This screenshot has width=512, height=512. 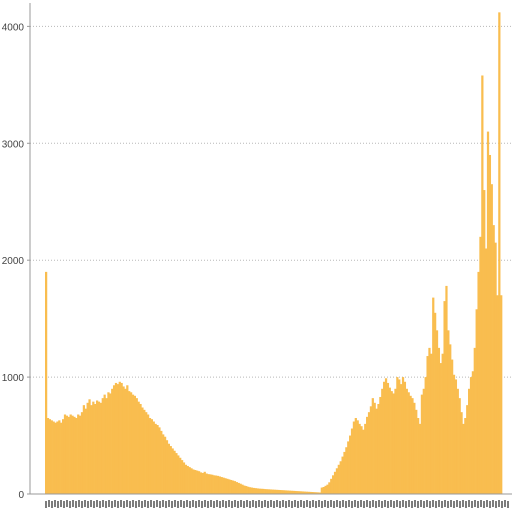 What do you see at coordinates (277, 504) in the screenshot?
I see `x-tick-labels` at bounding box center [277, 504].